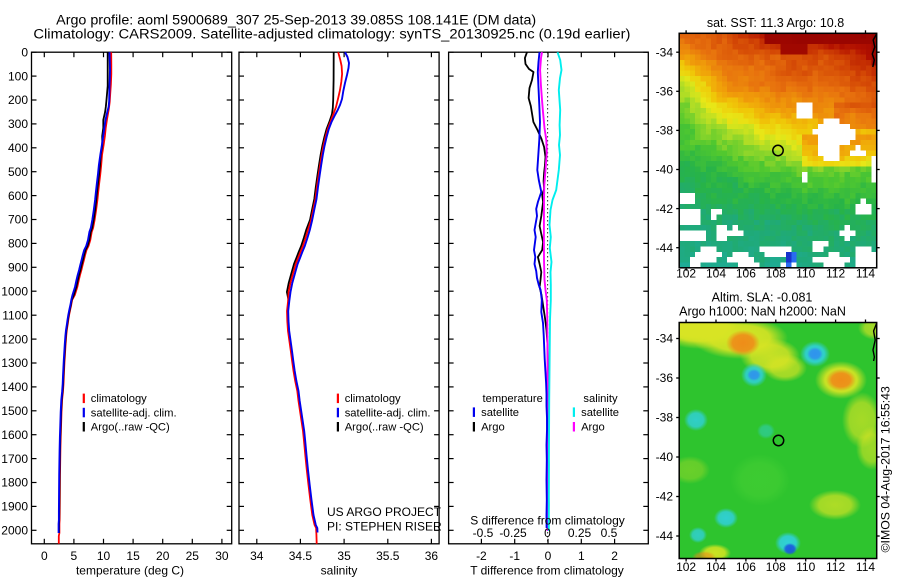 This screenshot has width=900, height=580. I want to click on svg-text: 0.5, so click(609, 533).